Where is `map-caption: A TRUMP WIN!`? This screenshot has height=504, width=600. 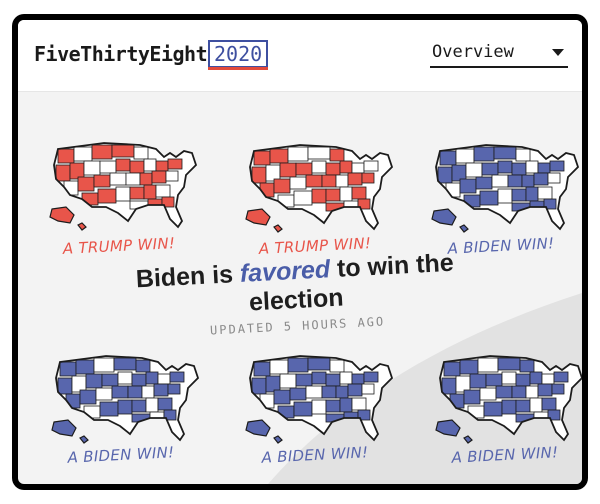 map-caption: A TRUMP WIN! is located at coordinates (119, 246).